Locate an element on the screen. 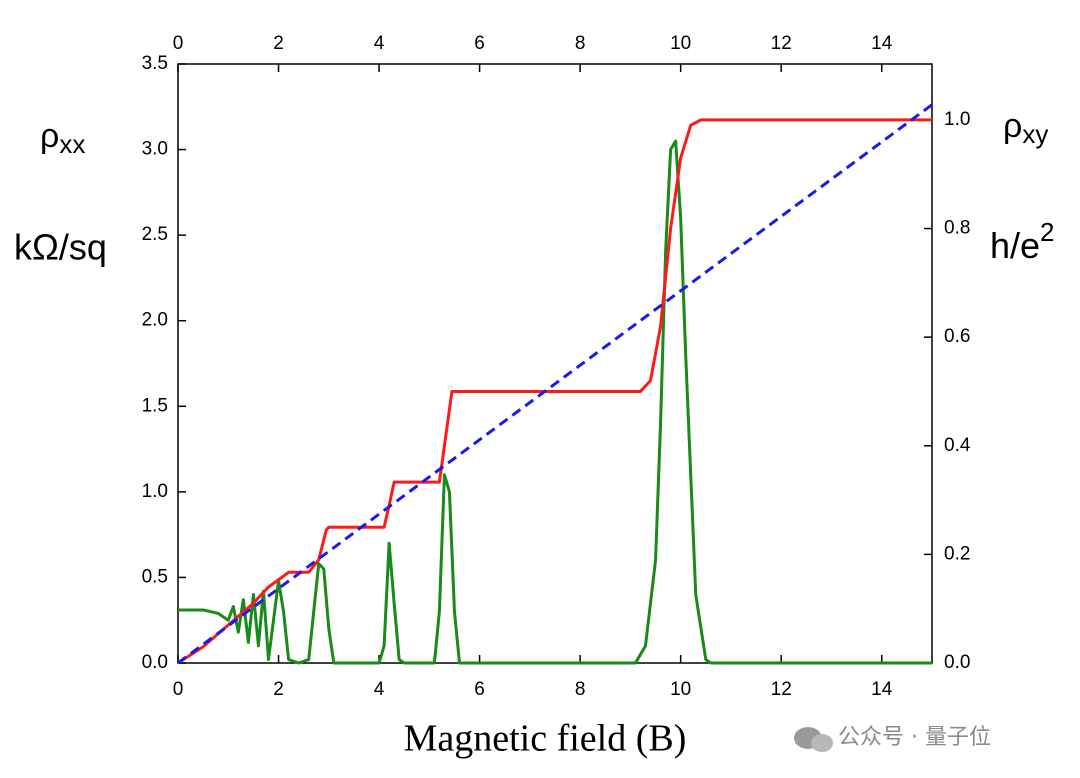 The image size is (1080, 778). y-axis-symbol: ρxx is located at coordinates (62, 138).